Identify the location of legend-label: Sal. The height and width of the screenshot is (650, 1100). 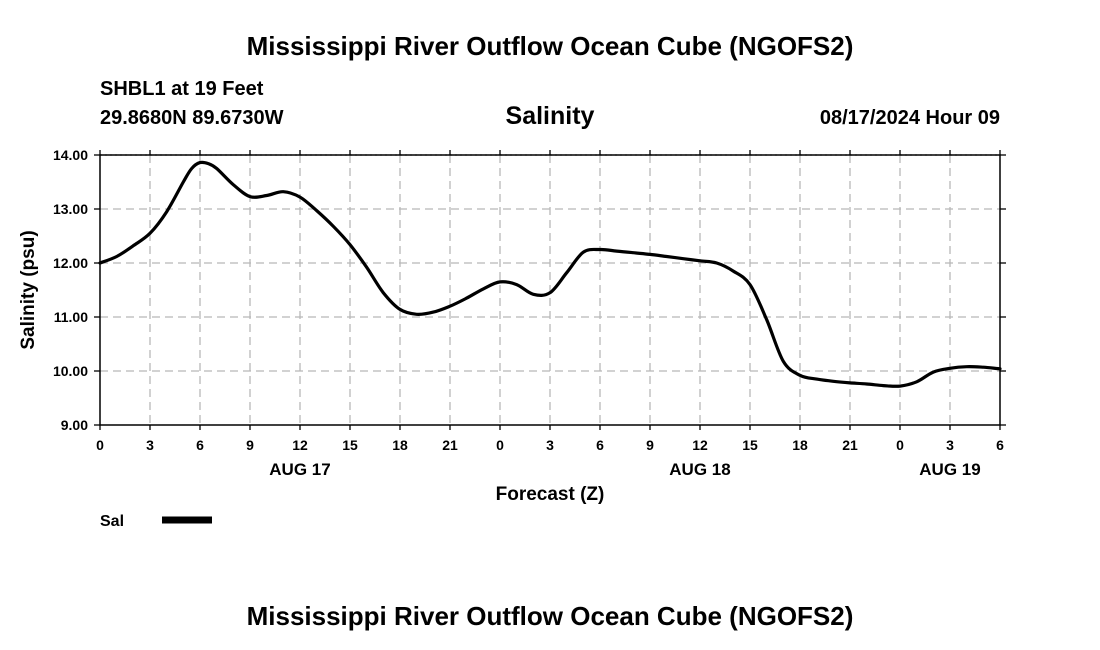
(112, 521).